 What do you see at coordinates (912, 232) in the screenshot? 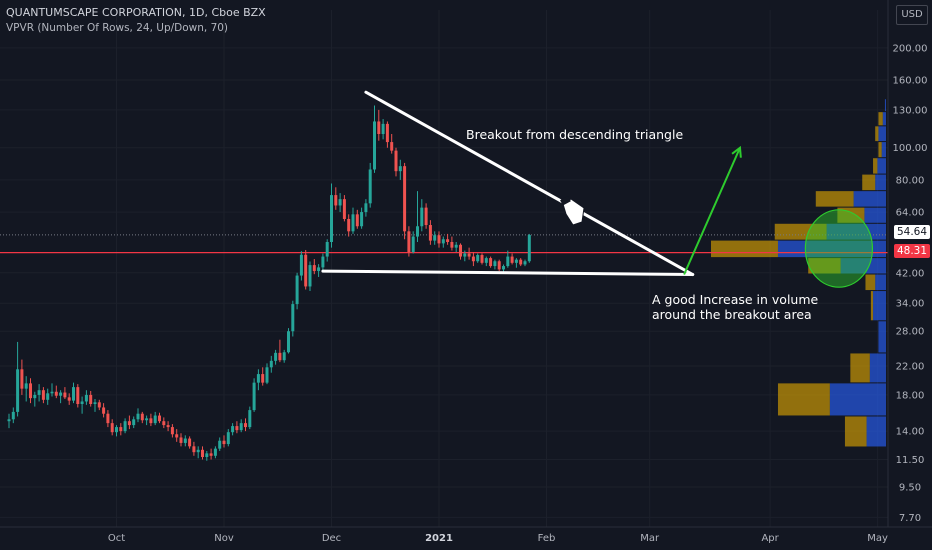
I see `current-price-tag: 54.64` at bounding box center [912, 232].